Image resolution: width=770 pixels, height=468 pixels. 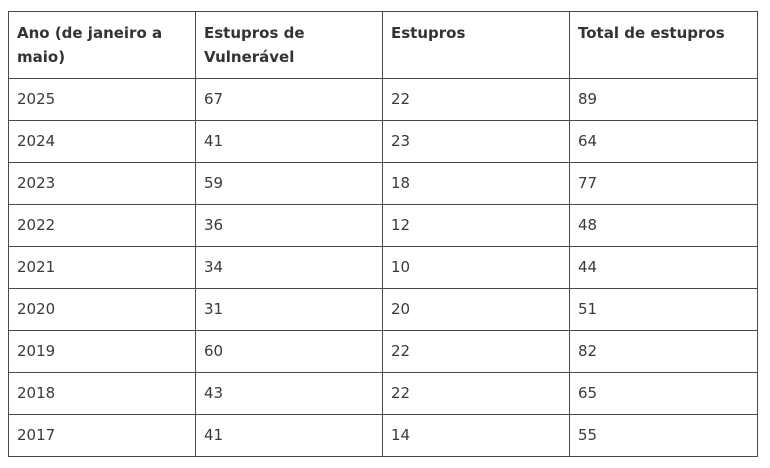 What do you see at coordinates (102, 45) in the screenshot?
I see `header-year: Ano (de janeiro a maio)` at bounding box center [102, 45].